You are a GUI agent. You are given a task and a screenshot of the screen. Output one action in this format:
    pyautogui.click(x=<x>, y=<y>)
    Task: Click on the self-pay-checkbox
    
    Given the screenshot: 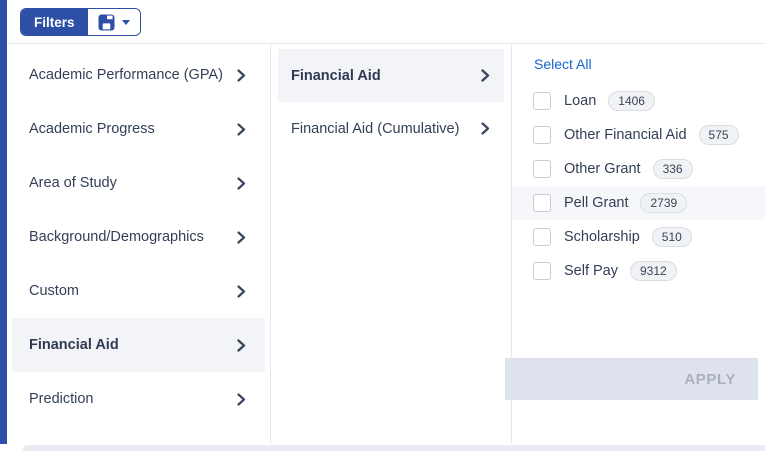 What is the action you would take?
    pyautogui.click(x=542, y=271)
    